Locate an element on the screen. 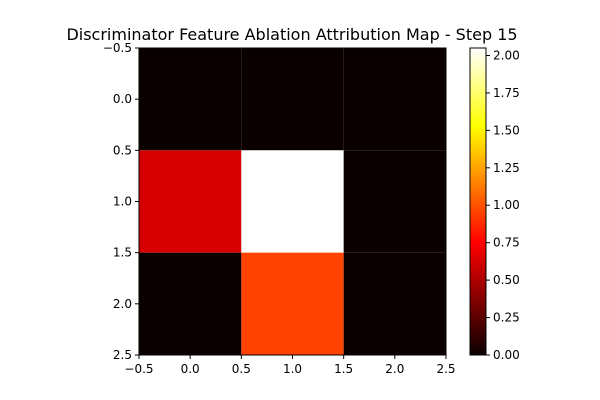 This screenshot has height=400, width=600. colorbar-tick-label: 1.75 is located at coordinates (506, 93).